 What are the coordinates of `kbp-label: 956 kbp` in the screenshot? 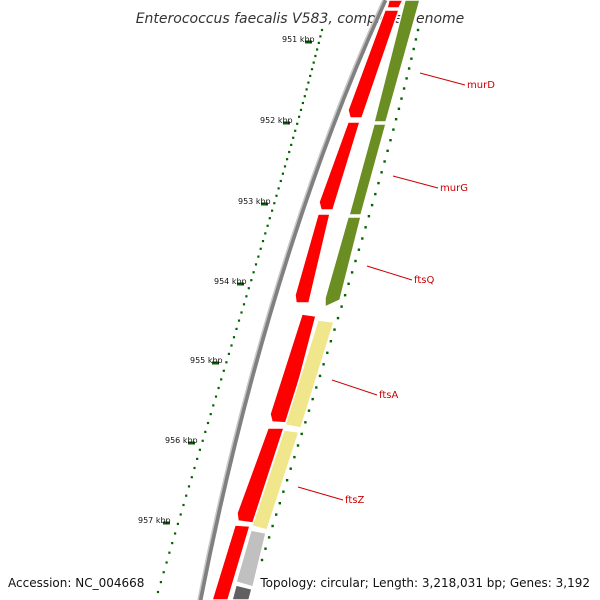 It's located at (181, 440).